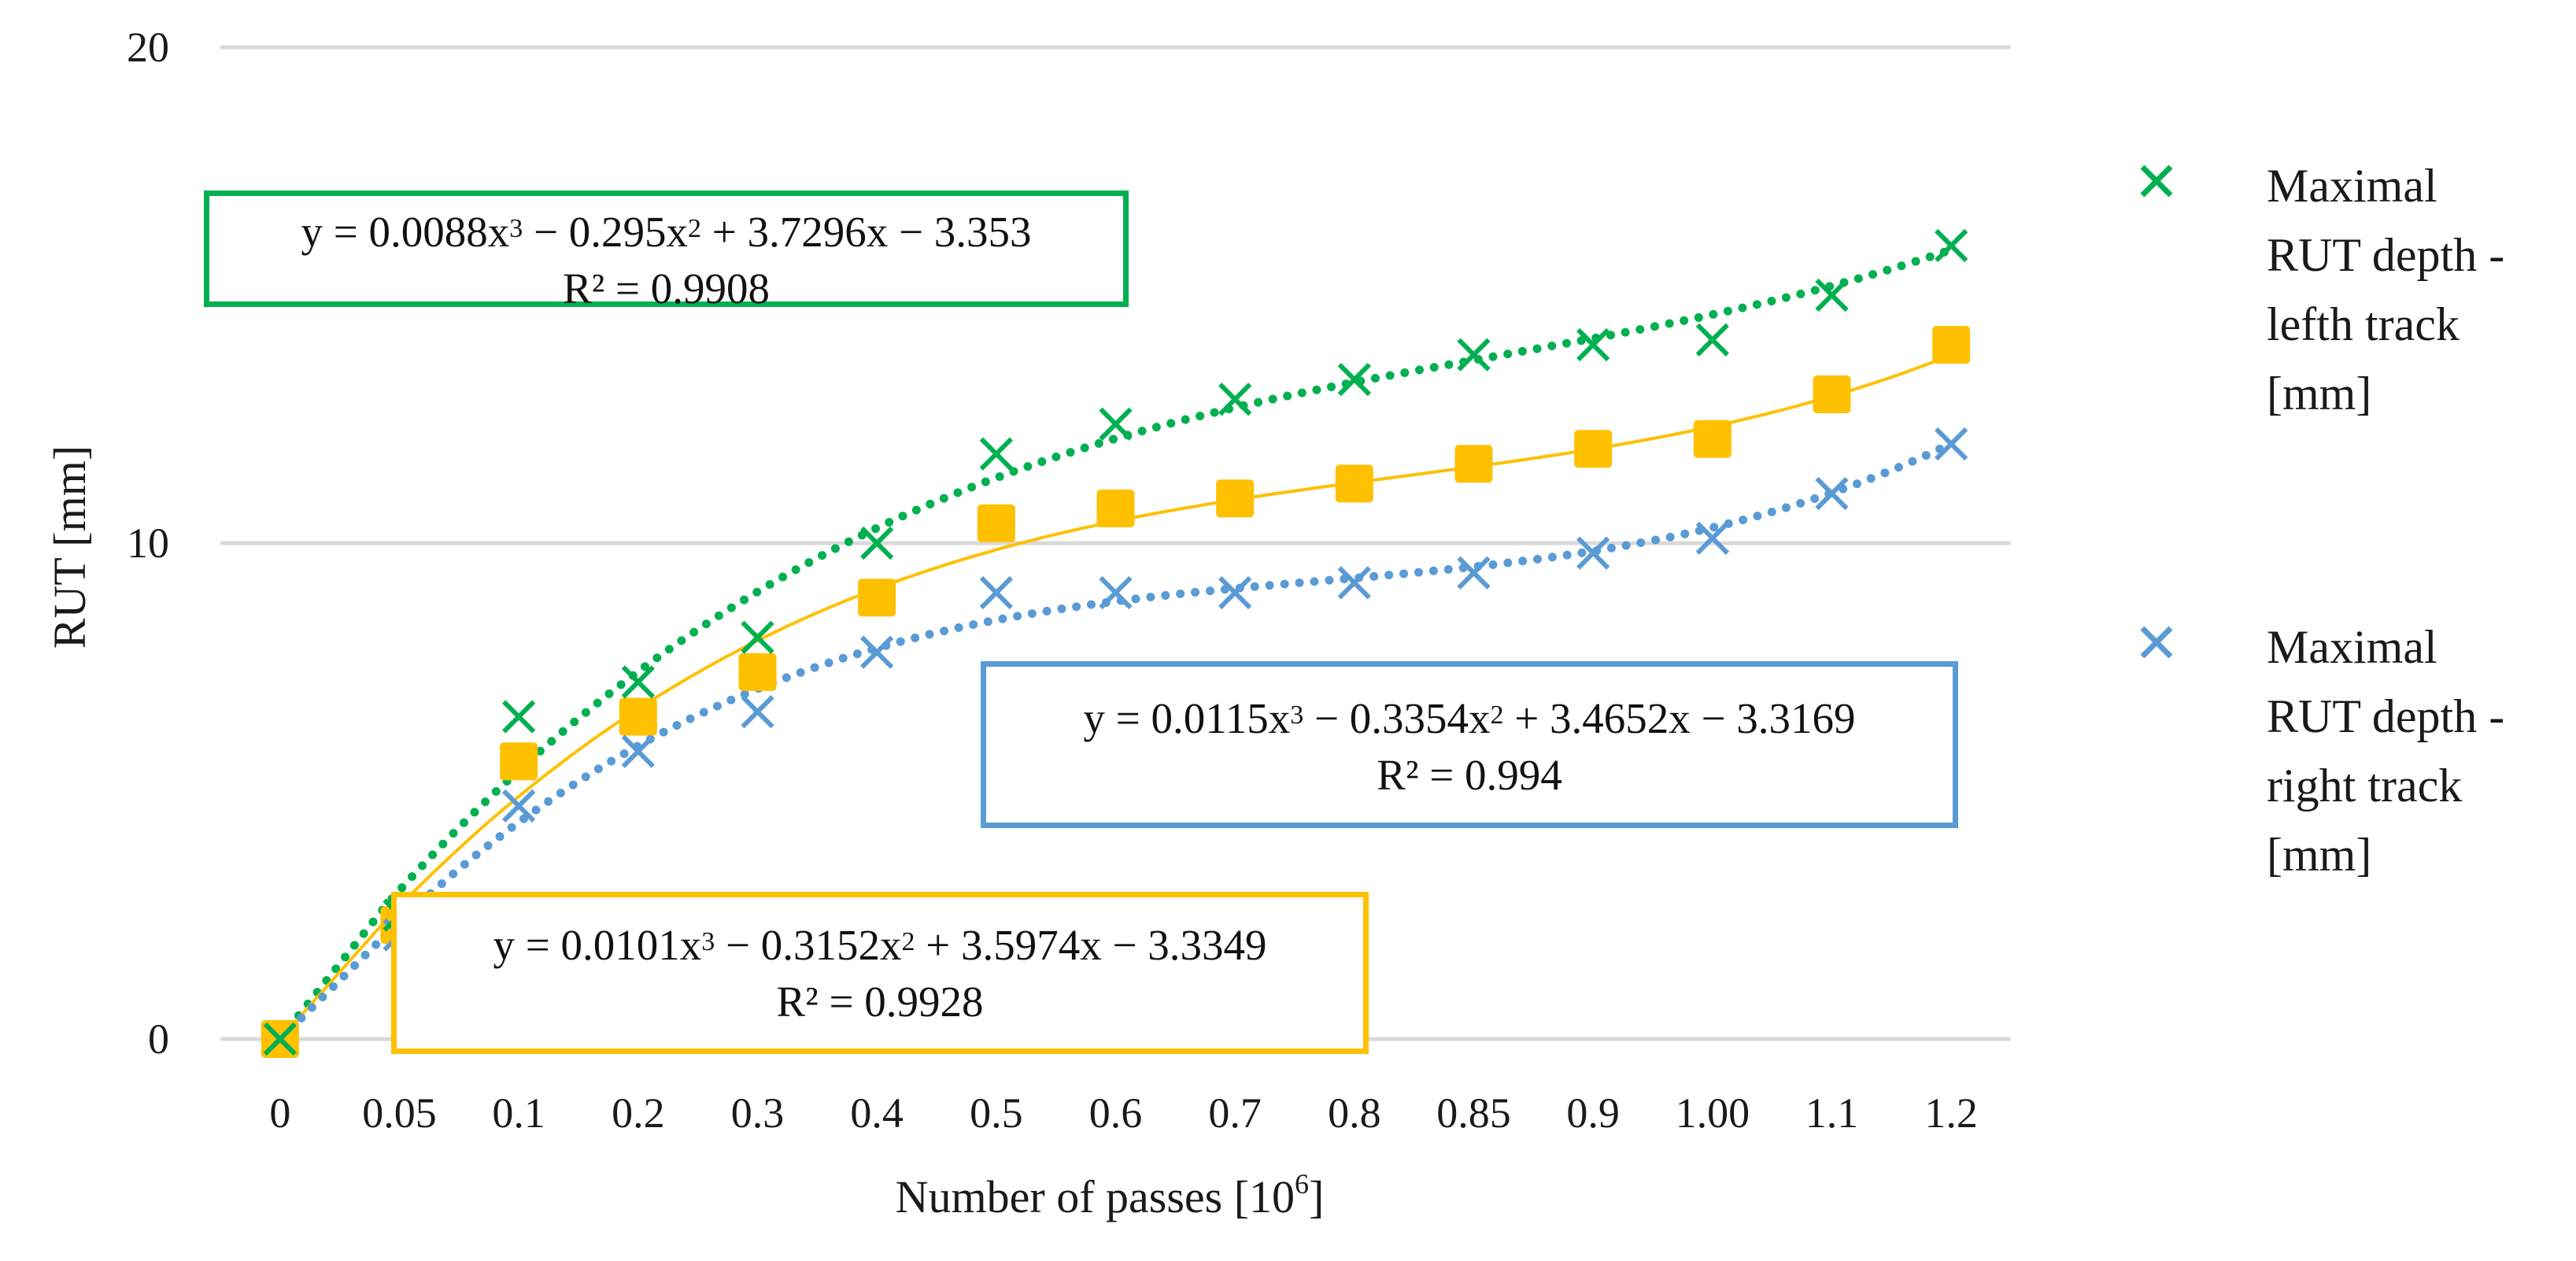  I want to click on y-tick-labels: 0 10 20, so click(148, 543).